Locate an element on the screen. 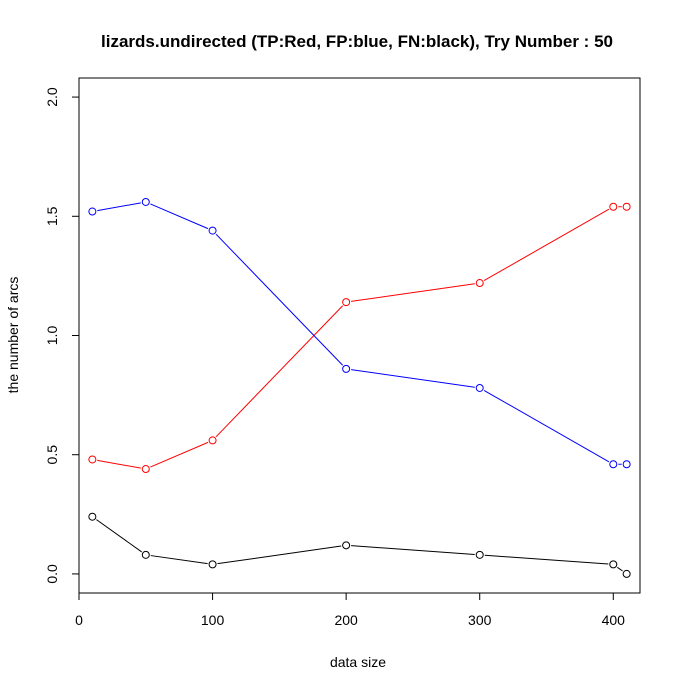 The image size is (681, 696). y-tick-label: 1.0 is located at coordinates (52, 336).